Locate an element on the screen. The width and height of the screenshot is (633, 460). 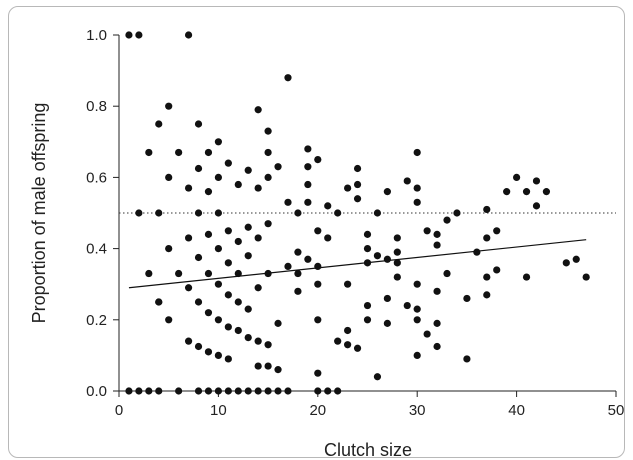
y-tick-label: 0.2 is located at coordinates (96, 320).